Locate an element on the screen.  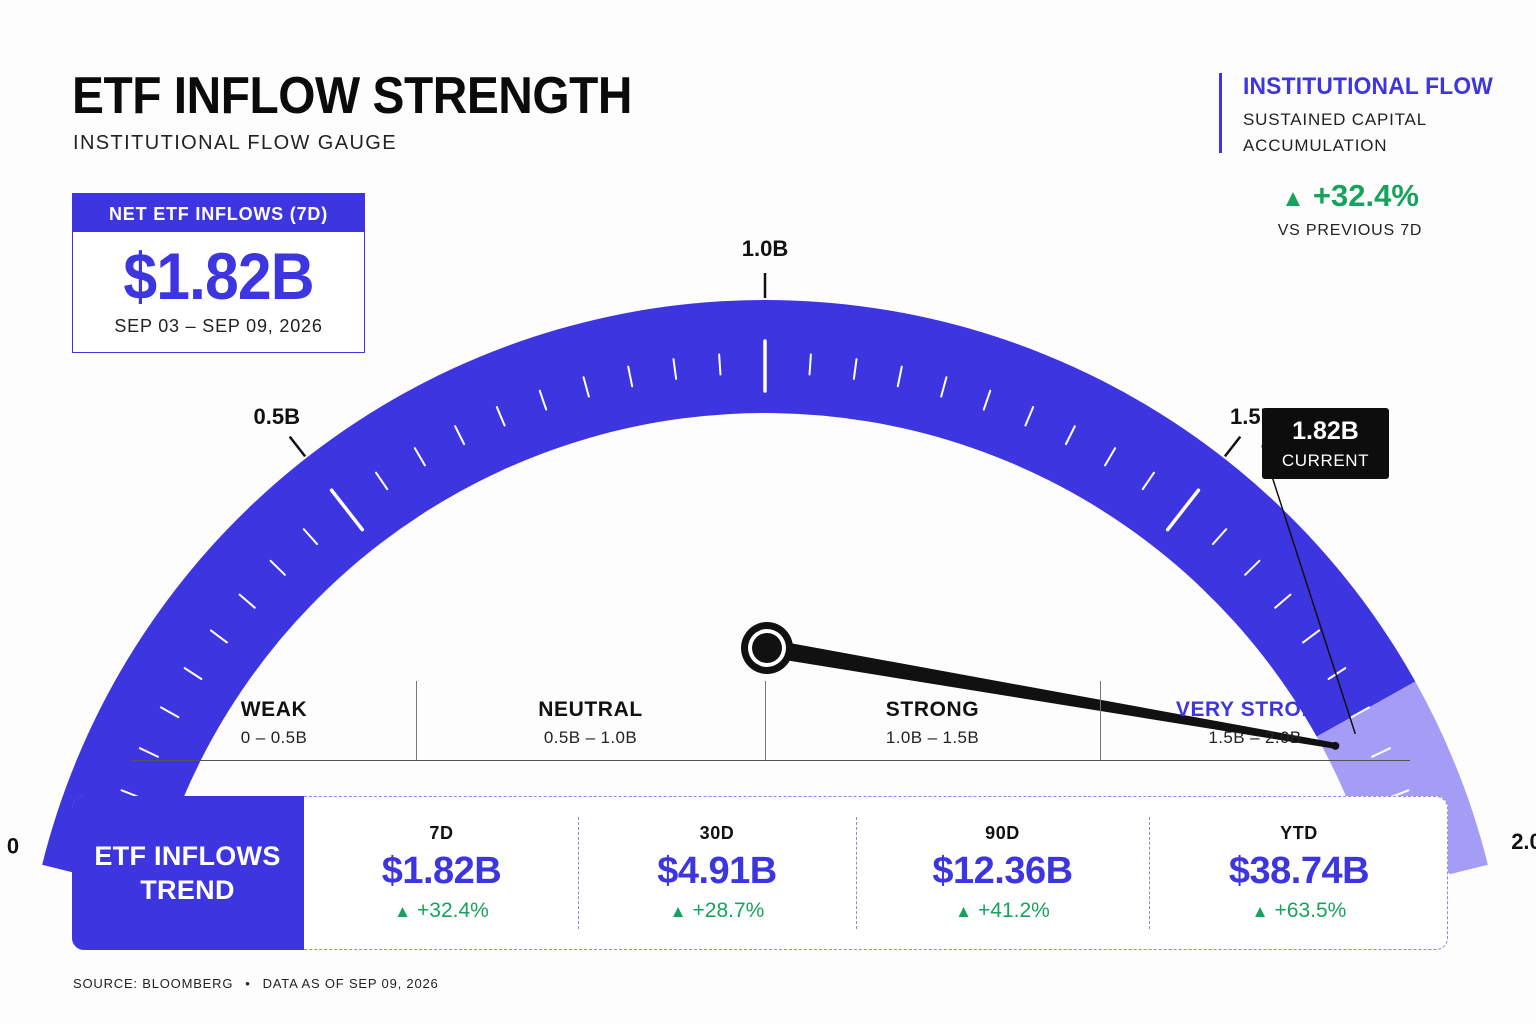
callout-title: INSTITUTIONAL FLOW is located at coordinates (1368, 86).